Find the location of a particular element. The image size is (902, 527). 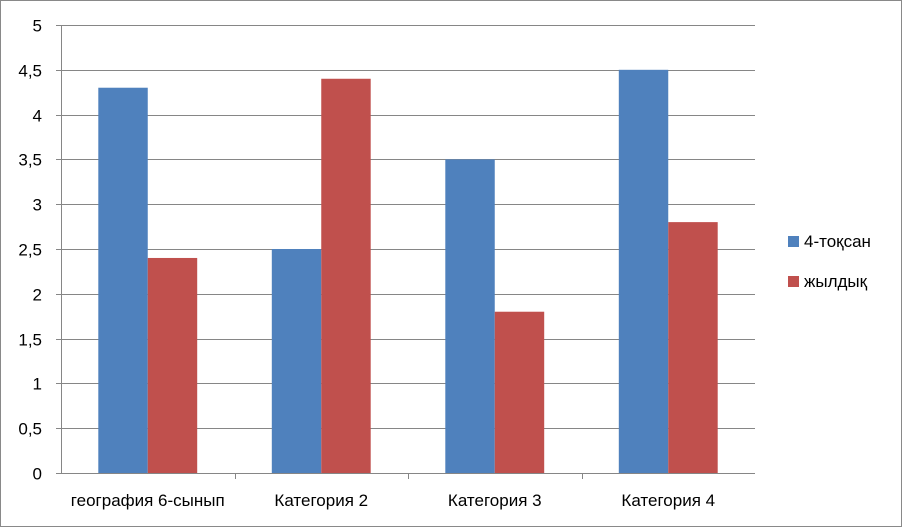

legend-label: жылдық is located at coordinates (836, 281).